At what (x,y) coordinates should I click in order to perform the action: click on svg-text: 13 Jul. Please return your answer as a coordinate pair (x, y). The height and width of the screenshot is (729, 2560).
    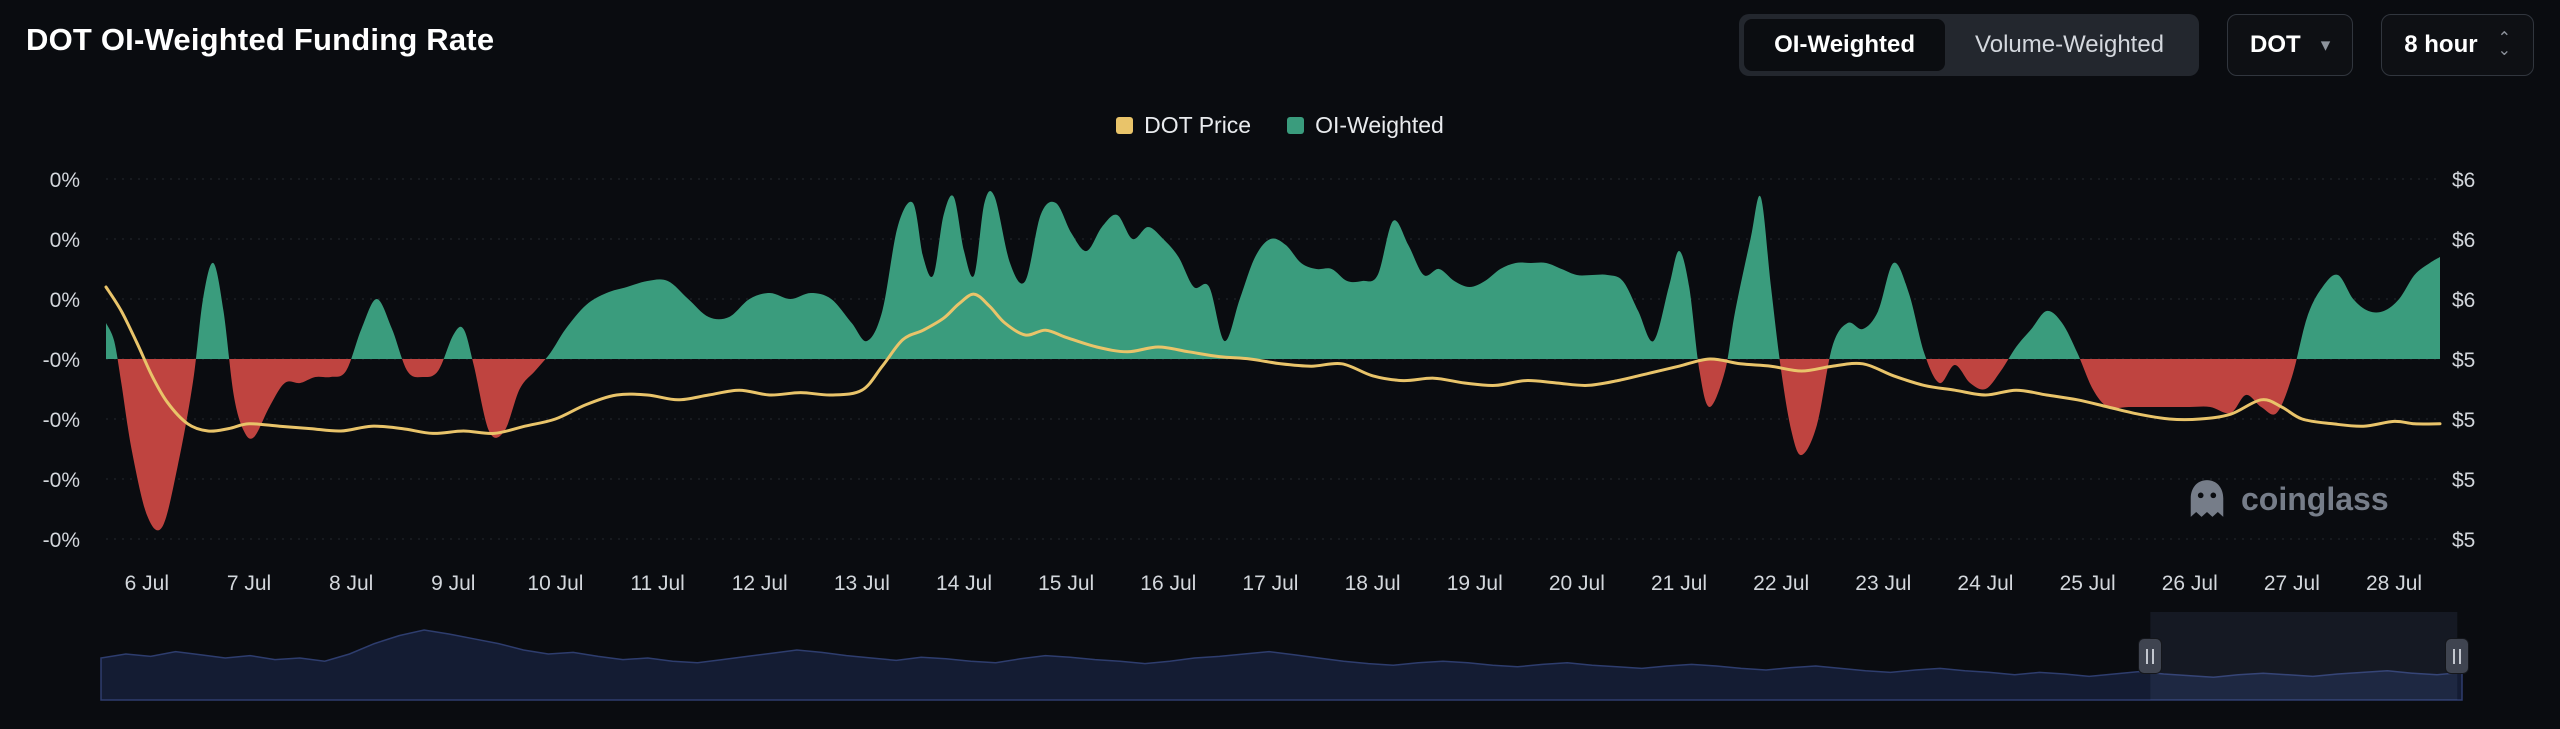
    Looking at the image, I should click on (862, 583).